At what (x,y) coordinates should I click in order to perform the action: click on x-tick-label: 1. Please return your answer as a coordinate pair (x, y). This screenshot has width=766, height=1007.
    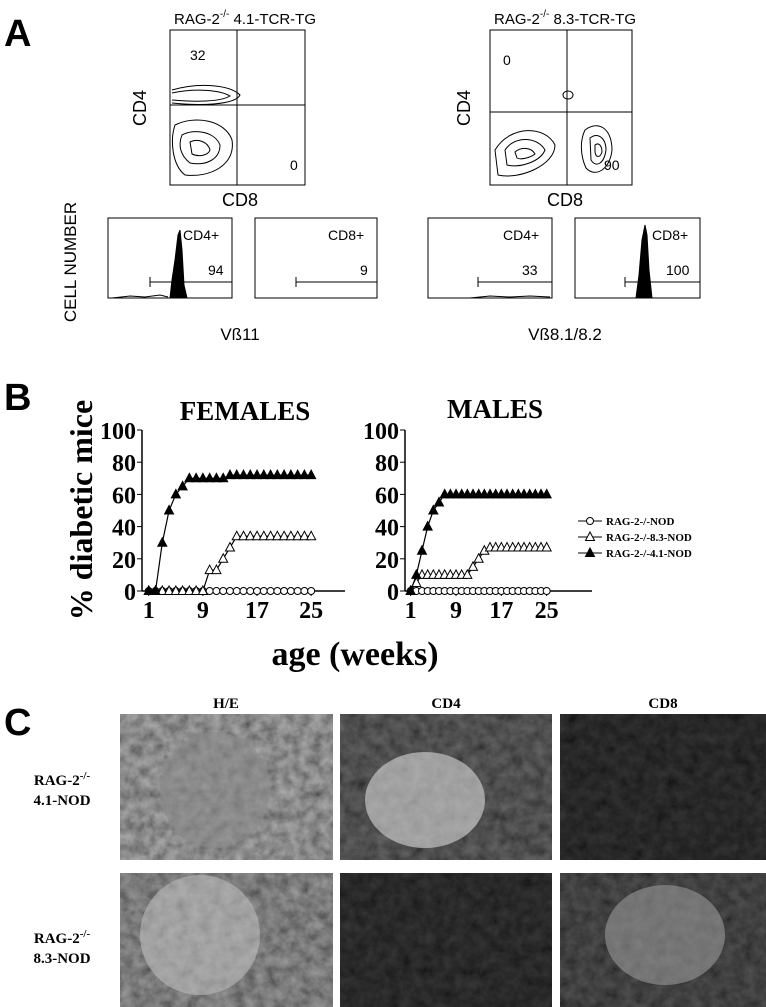
    Looking at the image, I should click on (149, 611).